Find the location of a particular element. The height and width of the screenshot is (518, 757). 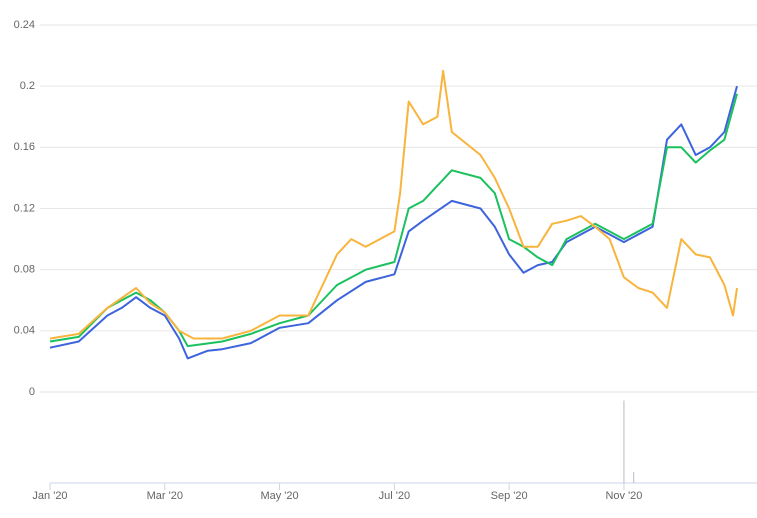

y-tick-label: 0.12 is located at coordinates (24, 208).